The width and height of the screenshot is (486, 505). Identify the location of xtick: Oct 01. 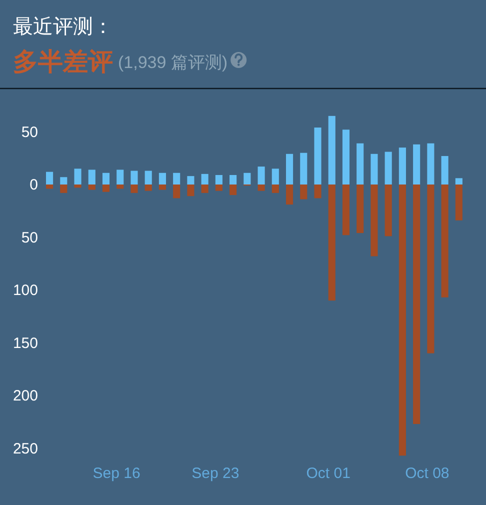
(328, 473).